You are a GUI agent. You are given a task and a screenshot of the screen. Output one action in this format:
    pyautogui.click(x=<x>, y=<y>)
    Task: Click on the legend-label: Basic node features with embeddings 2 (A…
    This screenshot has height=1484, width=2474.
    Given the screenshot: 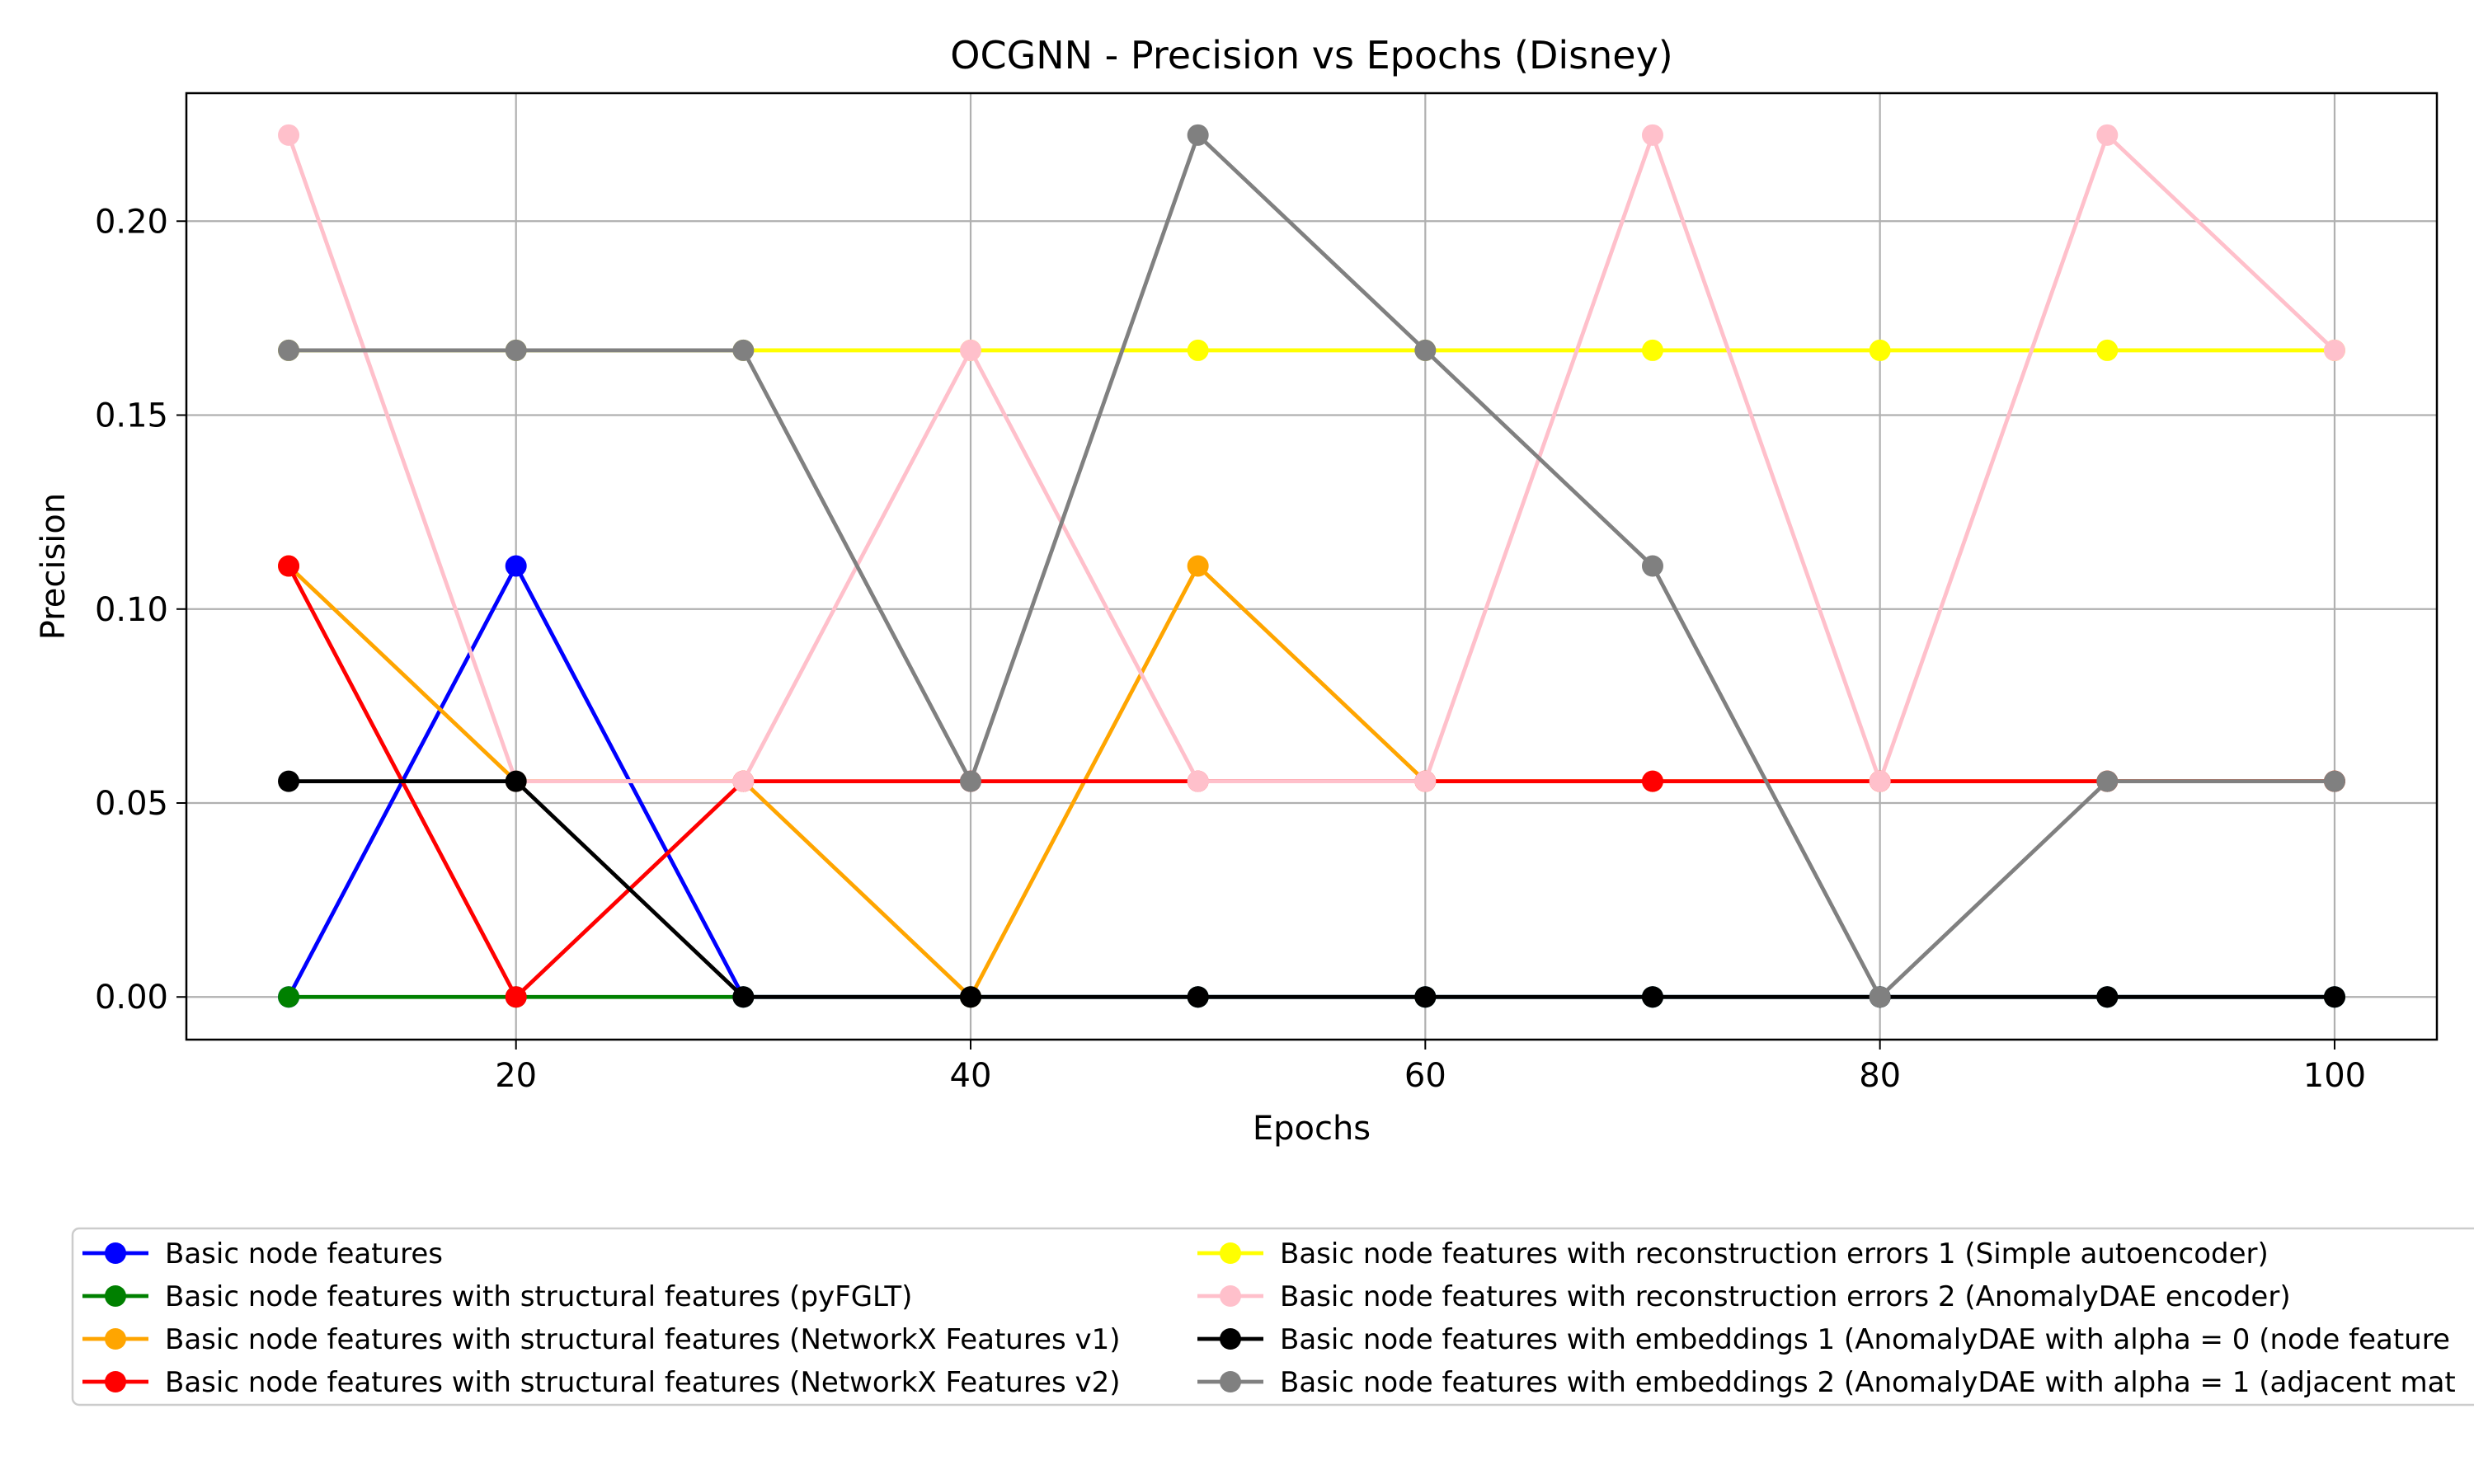 What is the action you would take?
    pyautogui.click(x=1868, y=1382)
    